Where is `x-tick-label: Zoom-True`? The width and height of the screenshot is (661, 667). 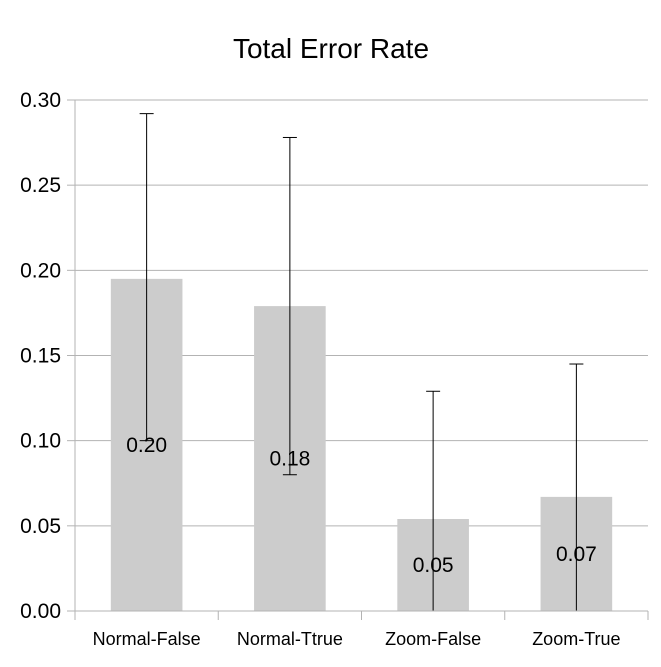
x-tick-label: Zoom-True is located at coordinates (576, 639).